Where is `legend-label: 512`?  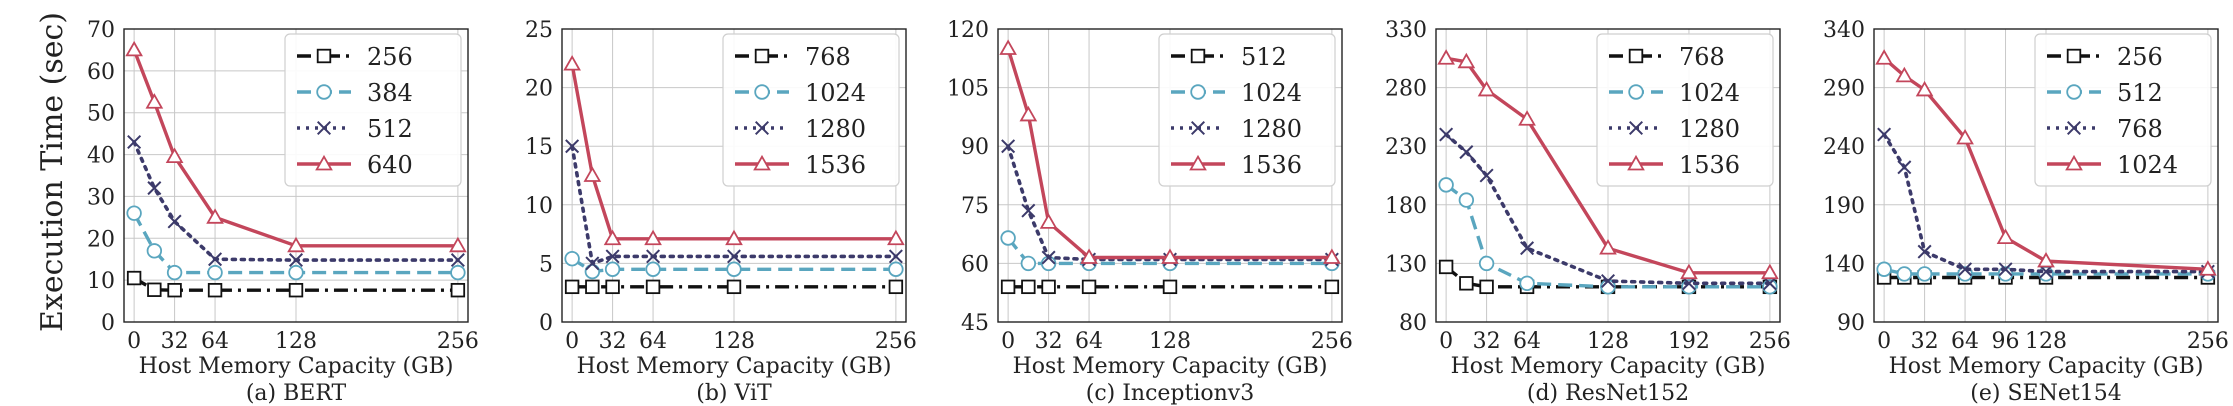 legend-label: 512 is located at coordinates (390, 129).